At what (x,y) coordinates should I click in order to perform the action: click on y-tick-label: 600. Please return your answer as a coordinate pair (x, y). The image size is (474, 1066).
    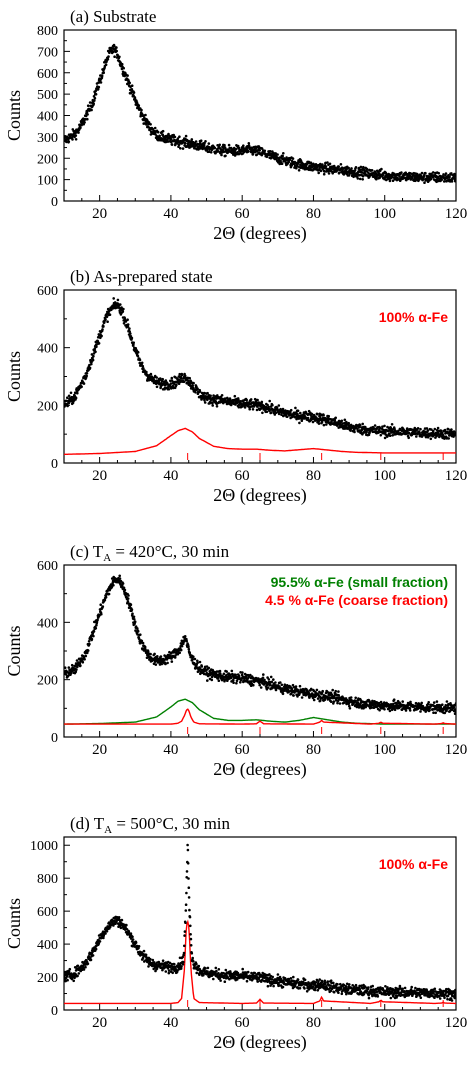
    Looking at the image, I should click on (47, 291).